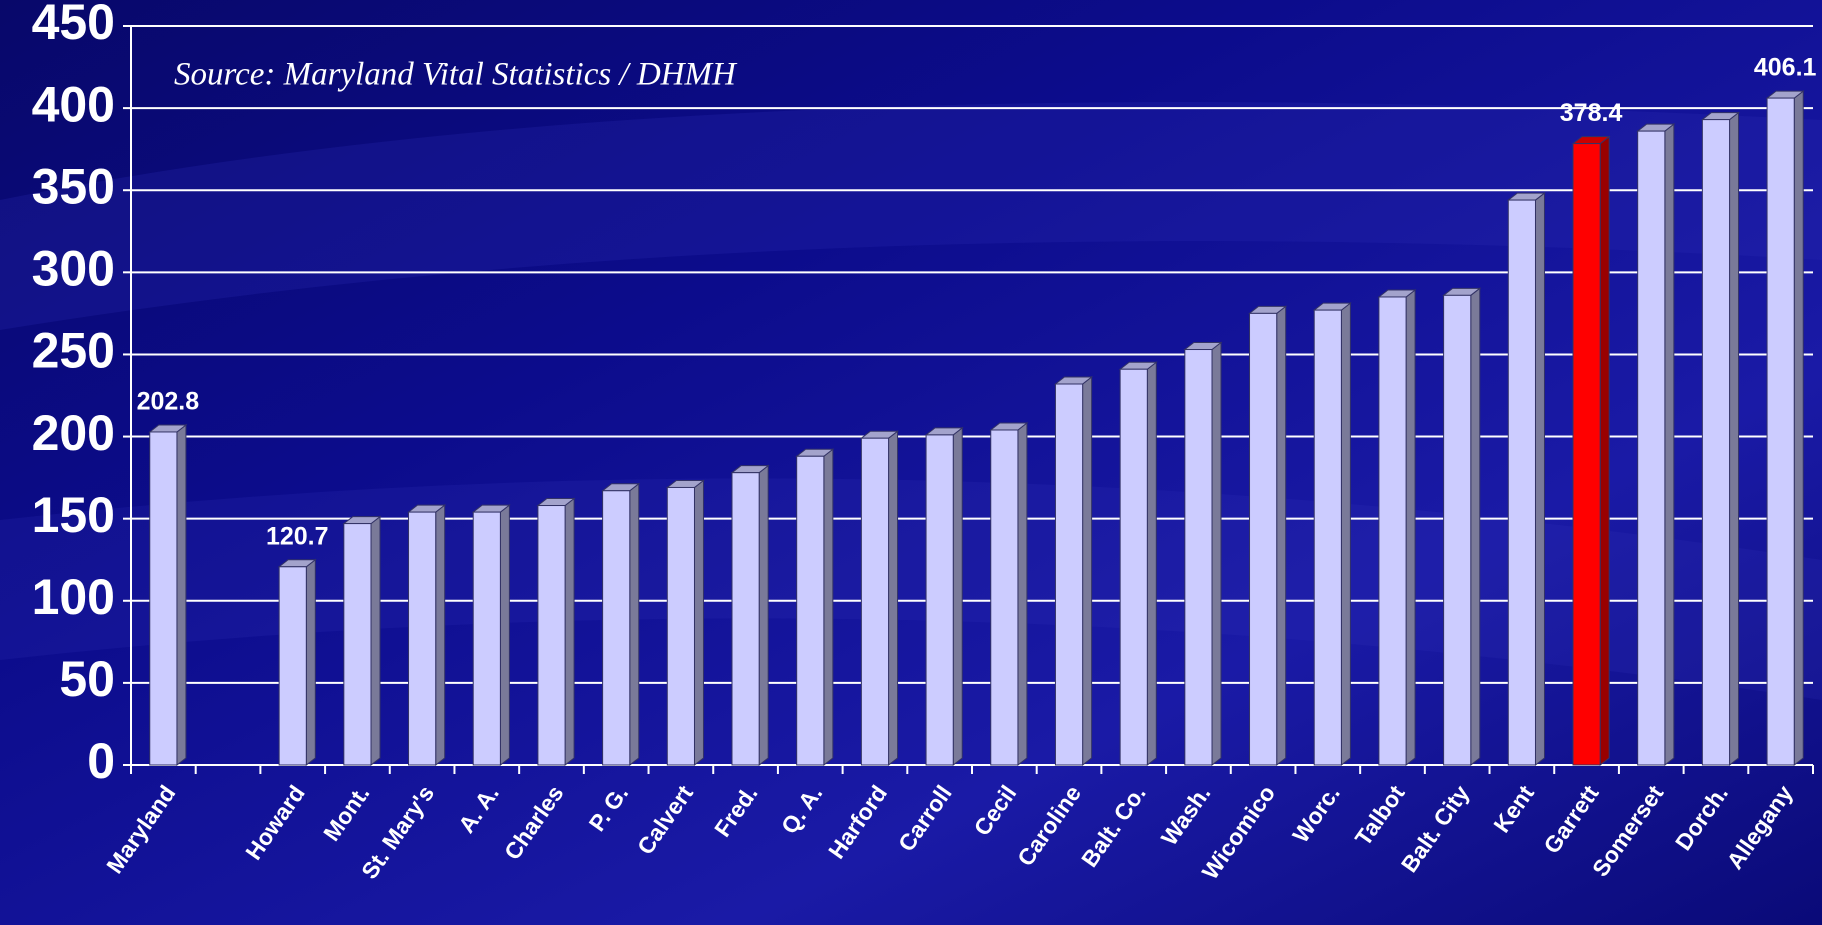  What do you see at coordinates (1591, 113) in the screenshot?
I see `value-label: 378.4` at bounding box center [1591, 113].